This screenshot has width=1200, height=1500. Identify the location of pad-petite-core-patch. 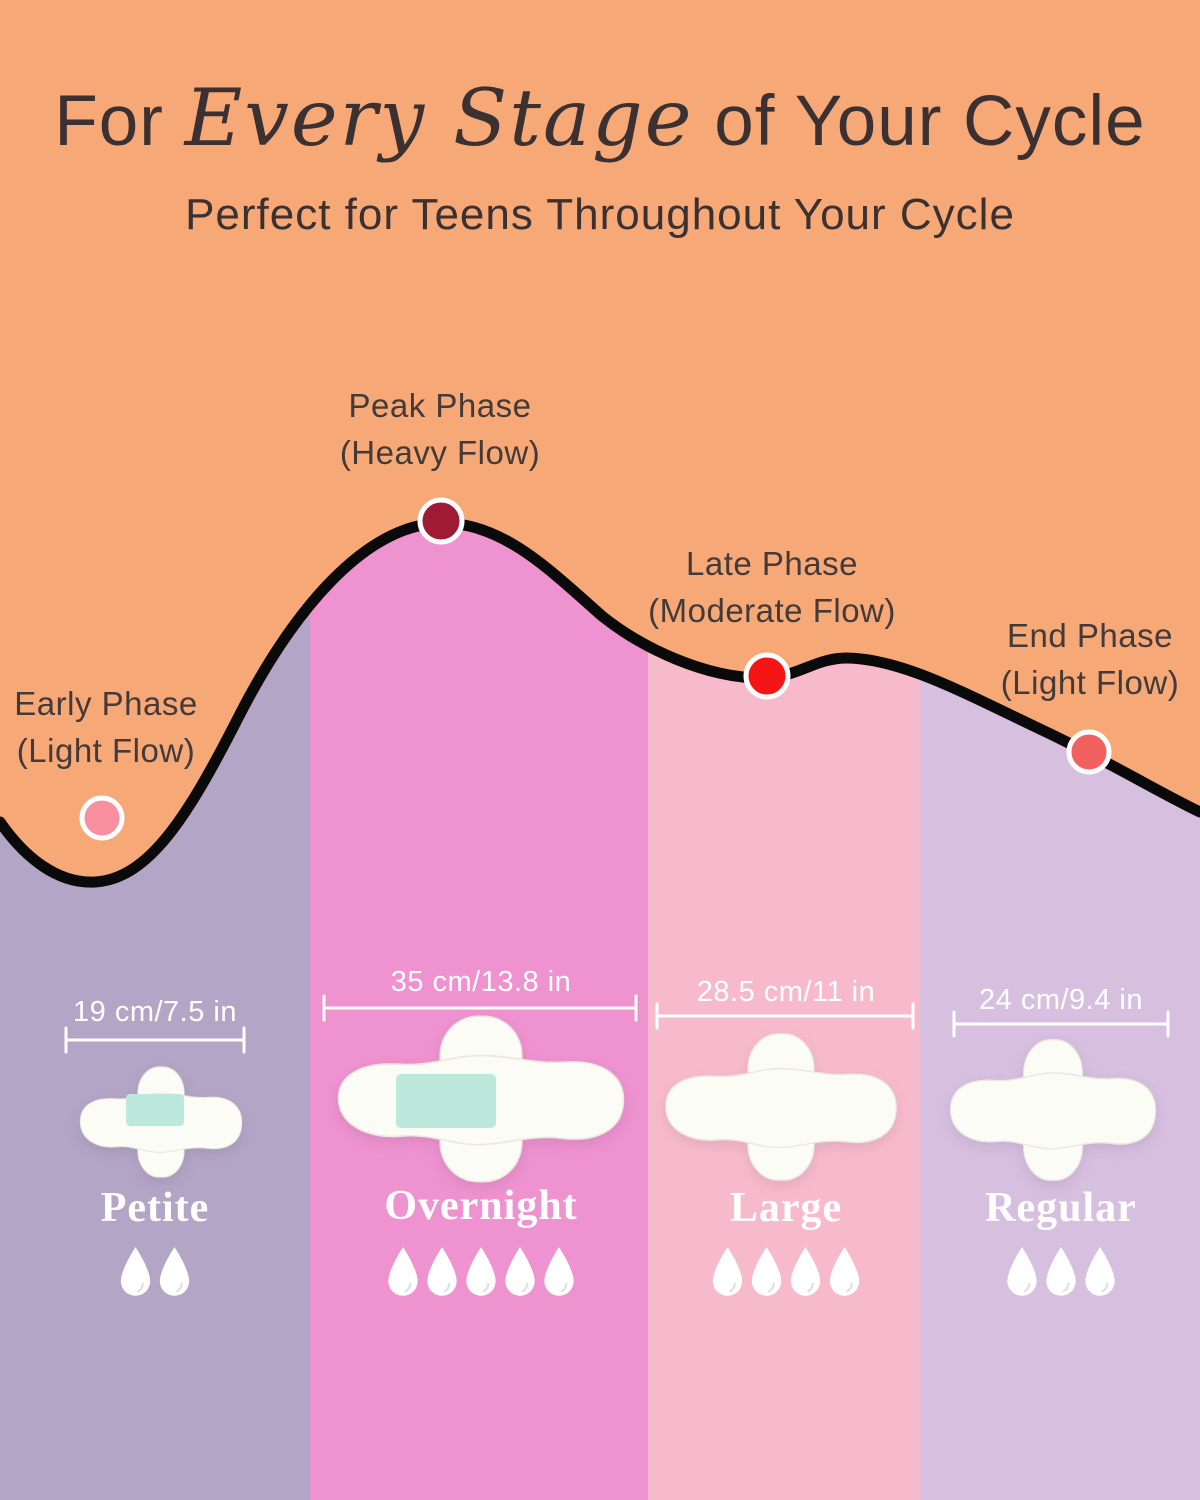
(155, 1110).